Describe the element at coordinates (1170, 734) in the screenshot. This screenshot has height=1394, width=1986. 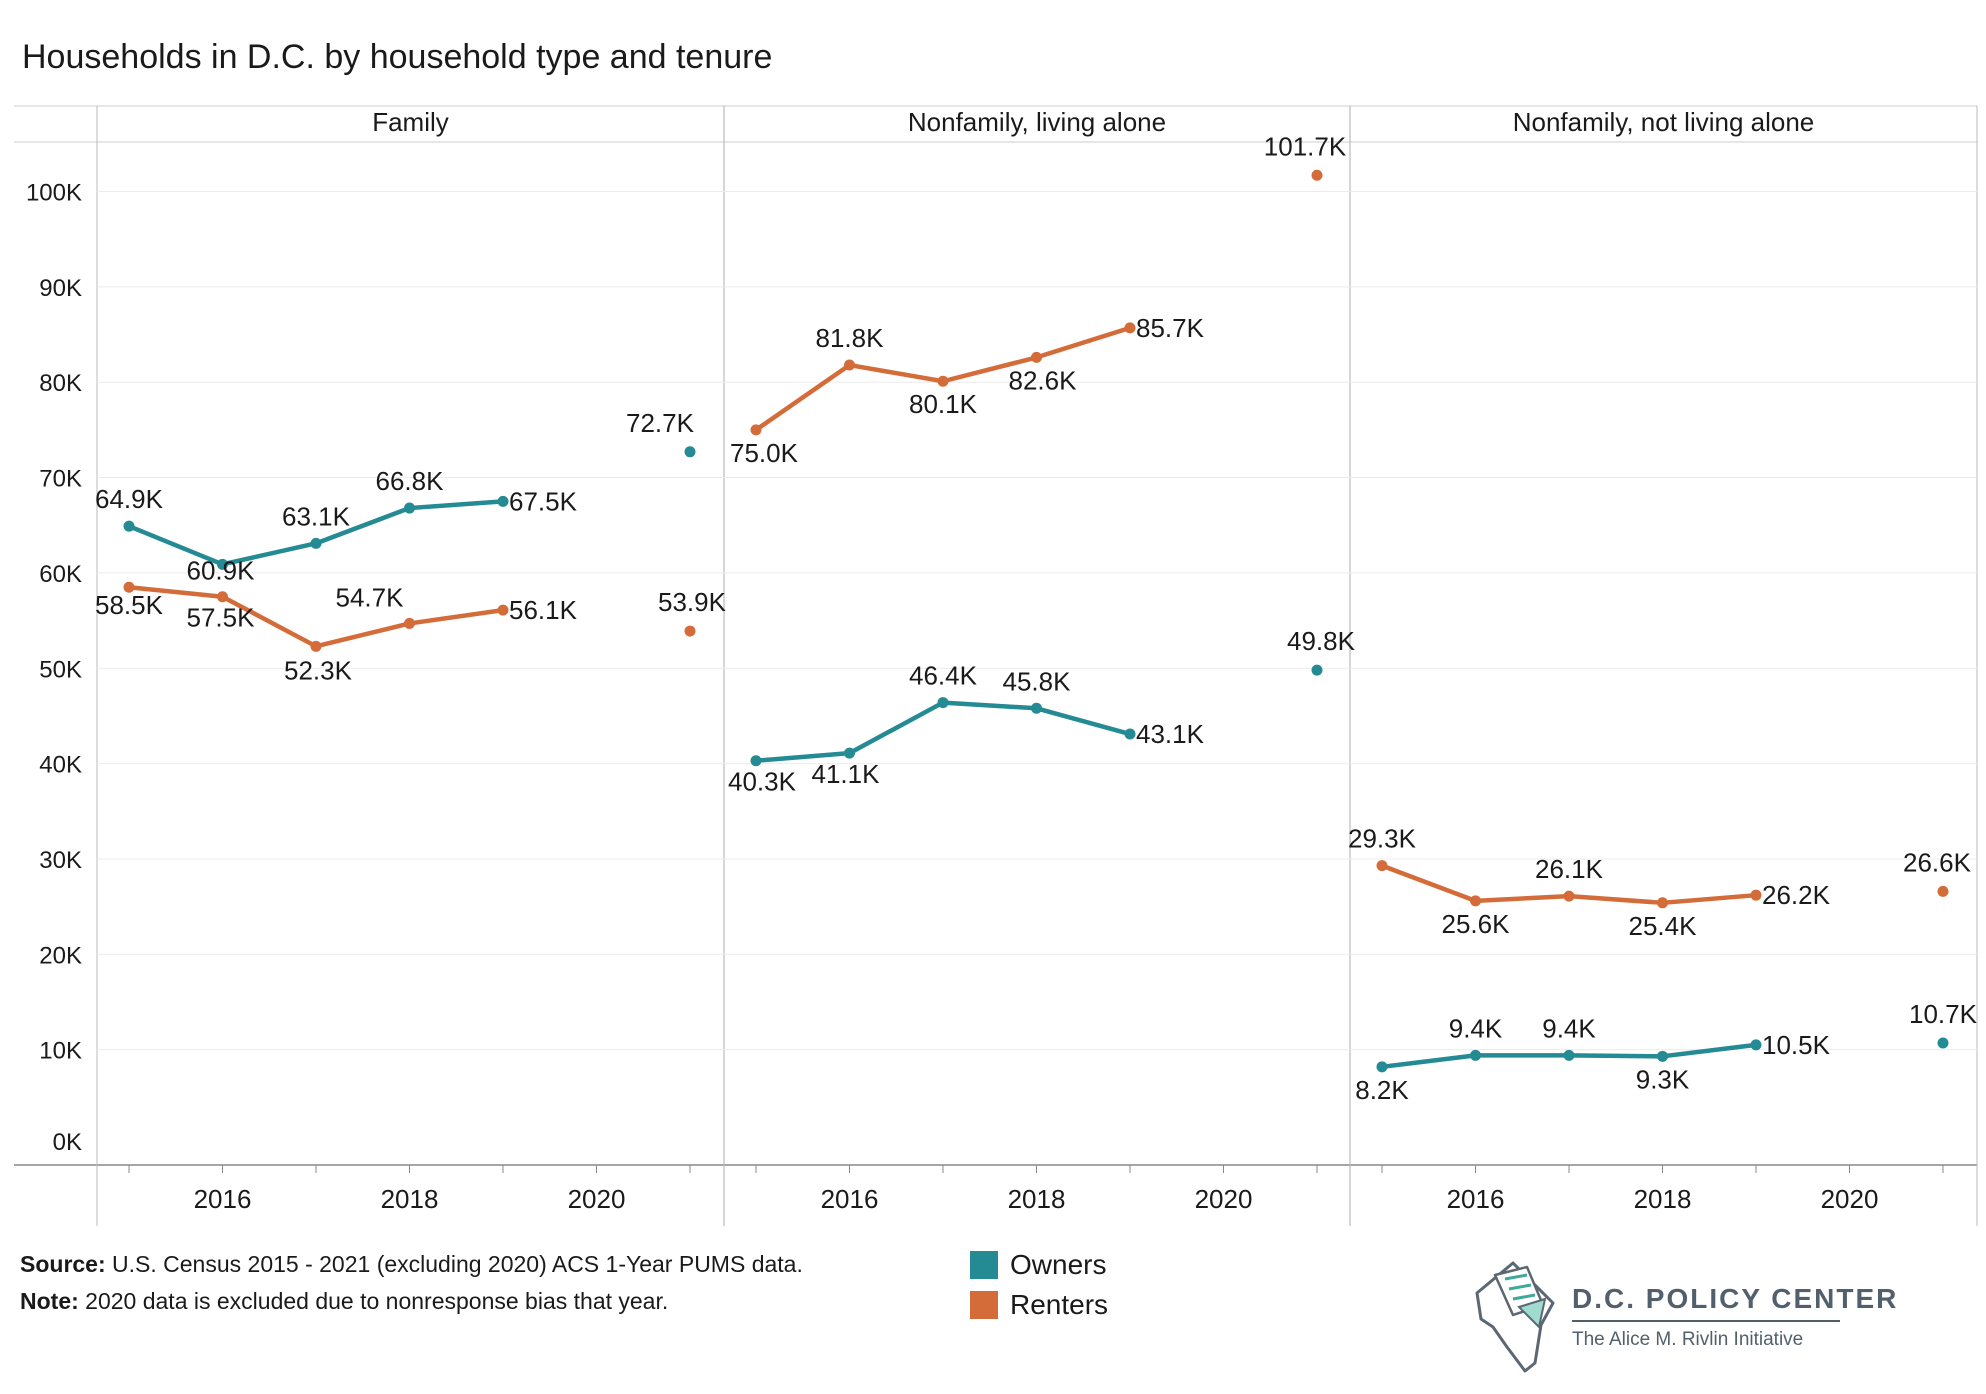
I see `data-label-nonfamily-living-alone-owners-2019: 43.1K` at that location.